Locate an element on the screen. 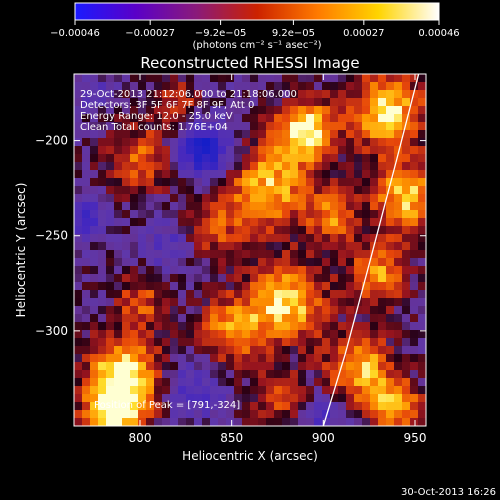  x-tick-label: 950 is located at coordinates (415, 438).